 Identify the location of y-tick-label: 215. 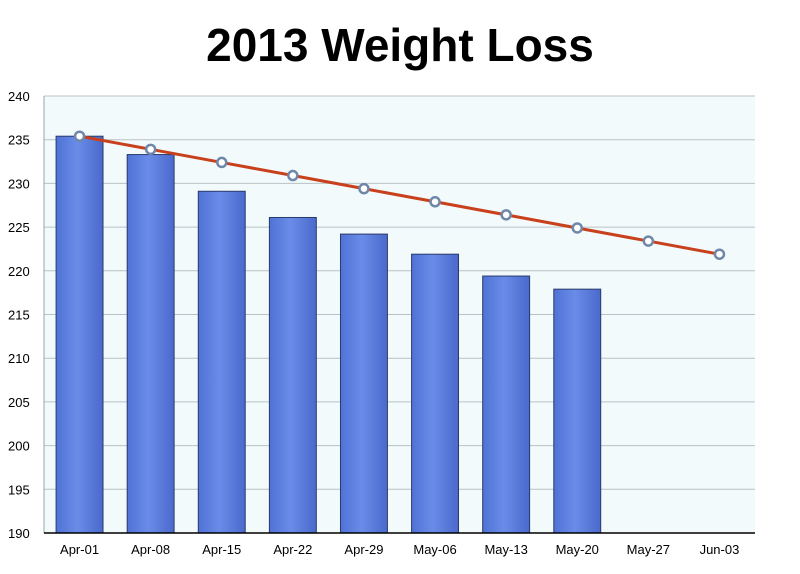
(19, 315).